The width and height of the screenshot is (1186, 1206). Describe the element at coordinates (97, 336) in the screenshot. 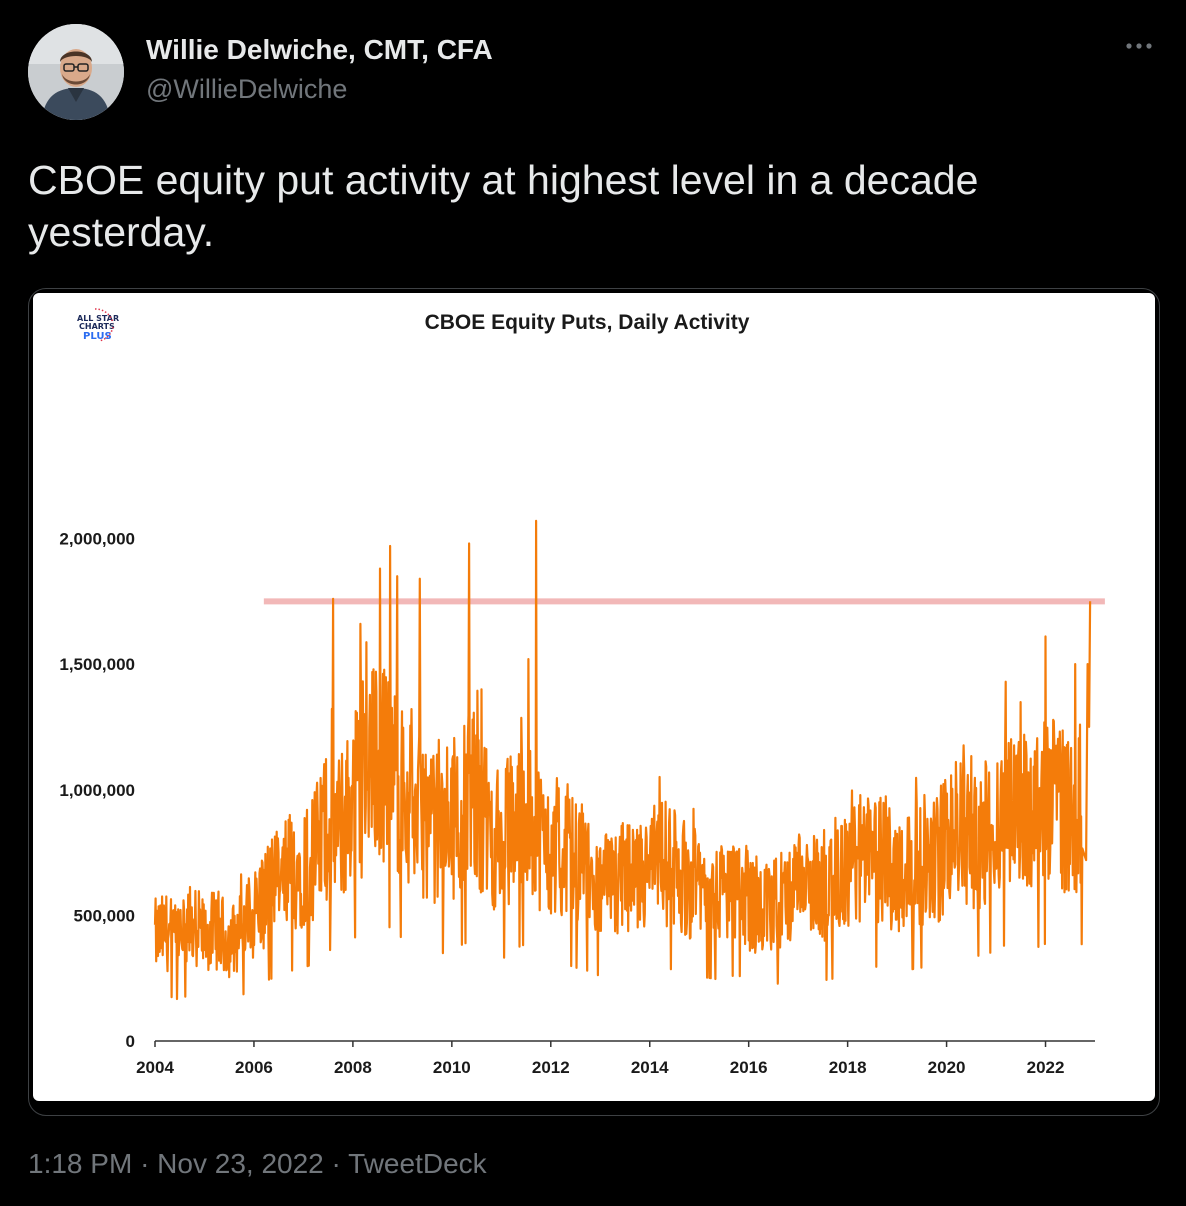

I see `logo-line3: PLUS` at that location.